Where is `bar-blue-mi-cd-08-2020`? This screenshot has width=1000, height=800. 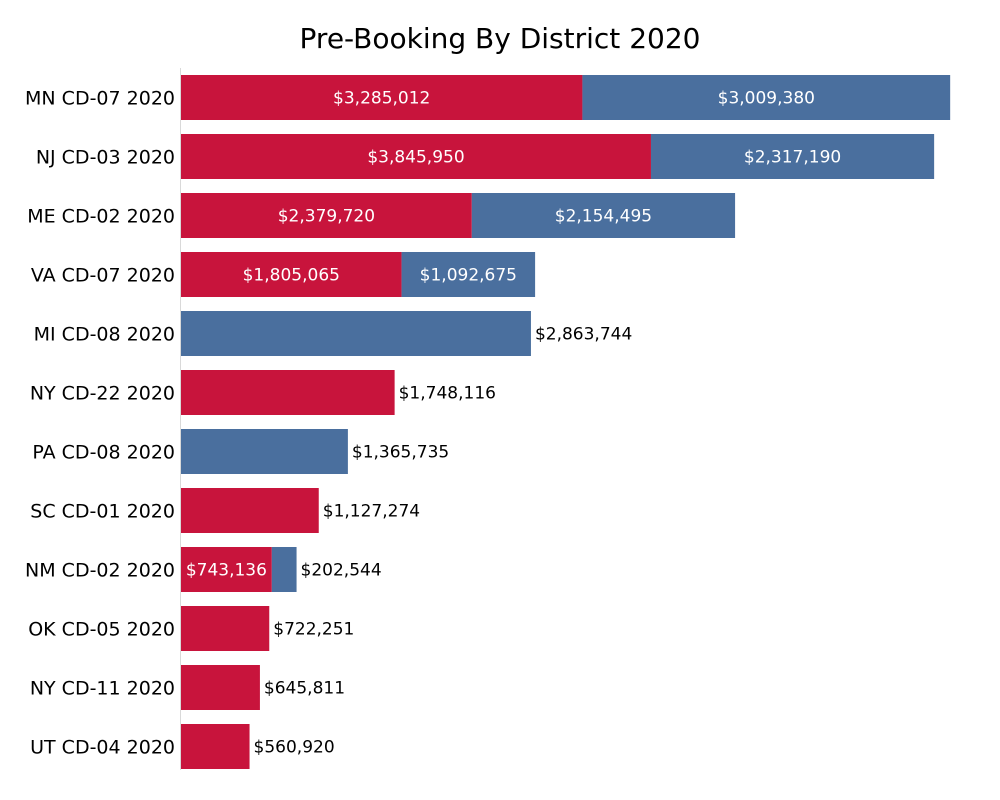
bar-blue-mi-cd-08-2020 is located at coordinates (356, 333).